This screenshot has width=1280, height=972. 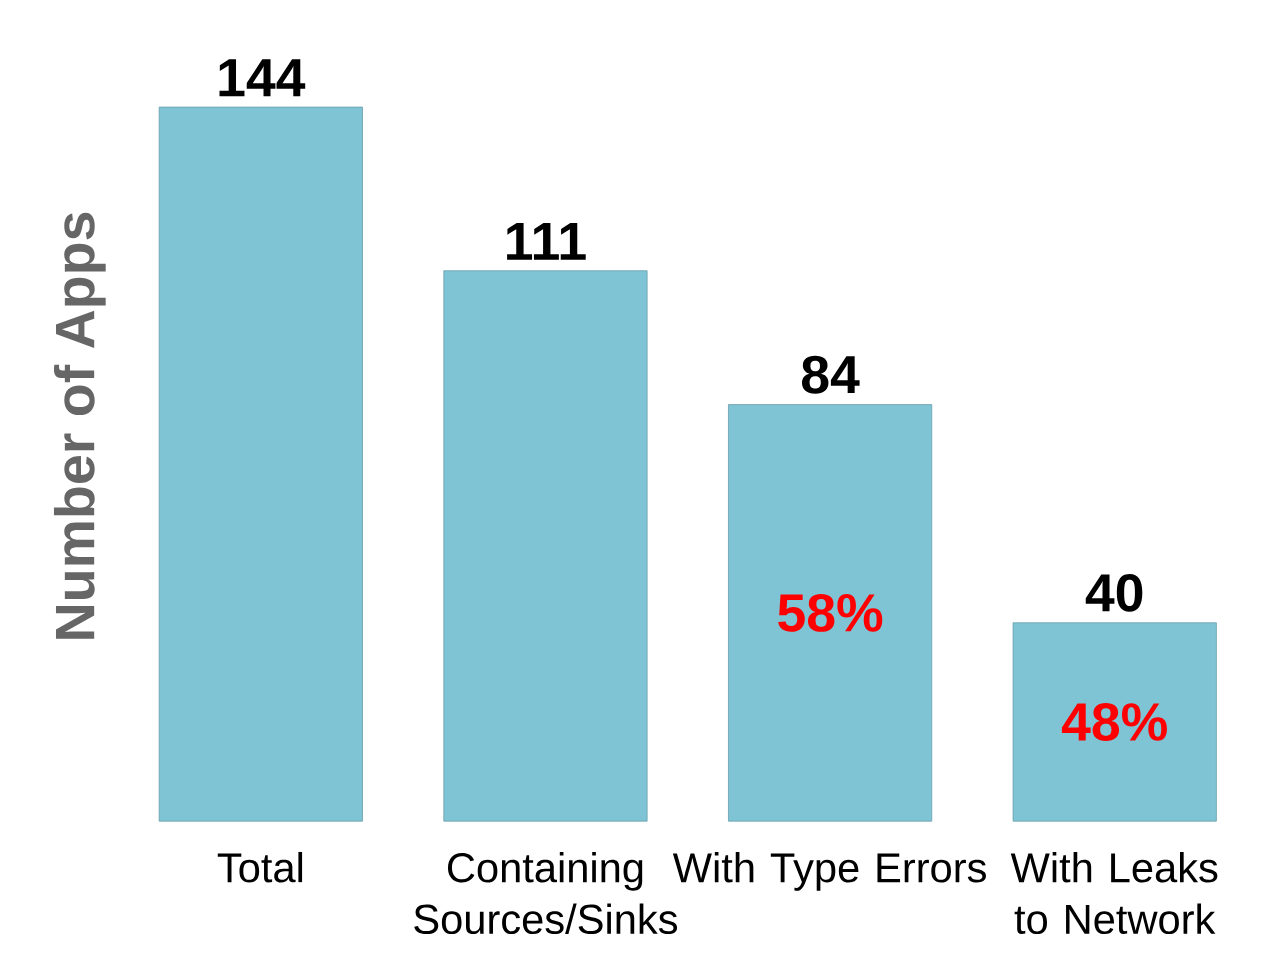 I want to click on annotation: 58%, so click(x=830, y=612).